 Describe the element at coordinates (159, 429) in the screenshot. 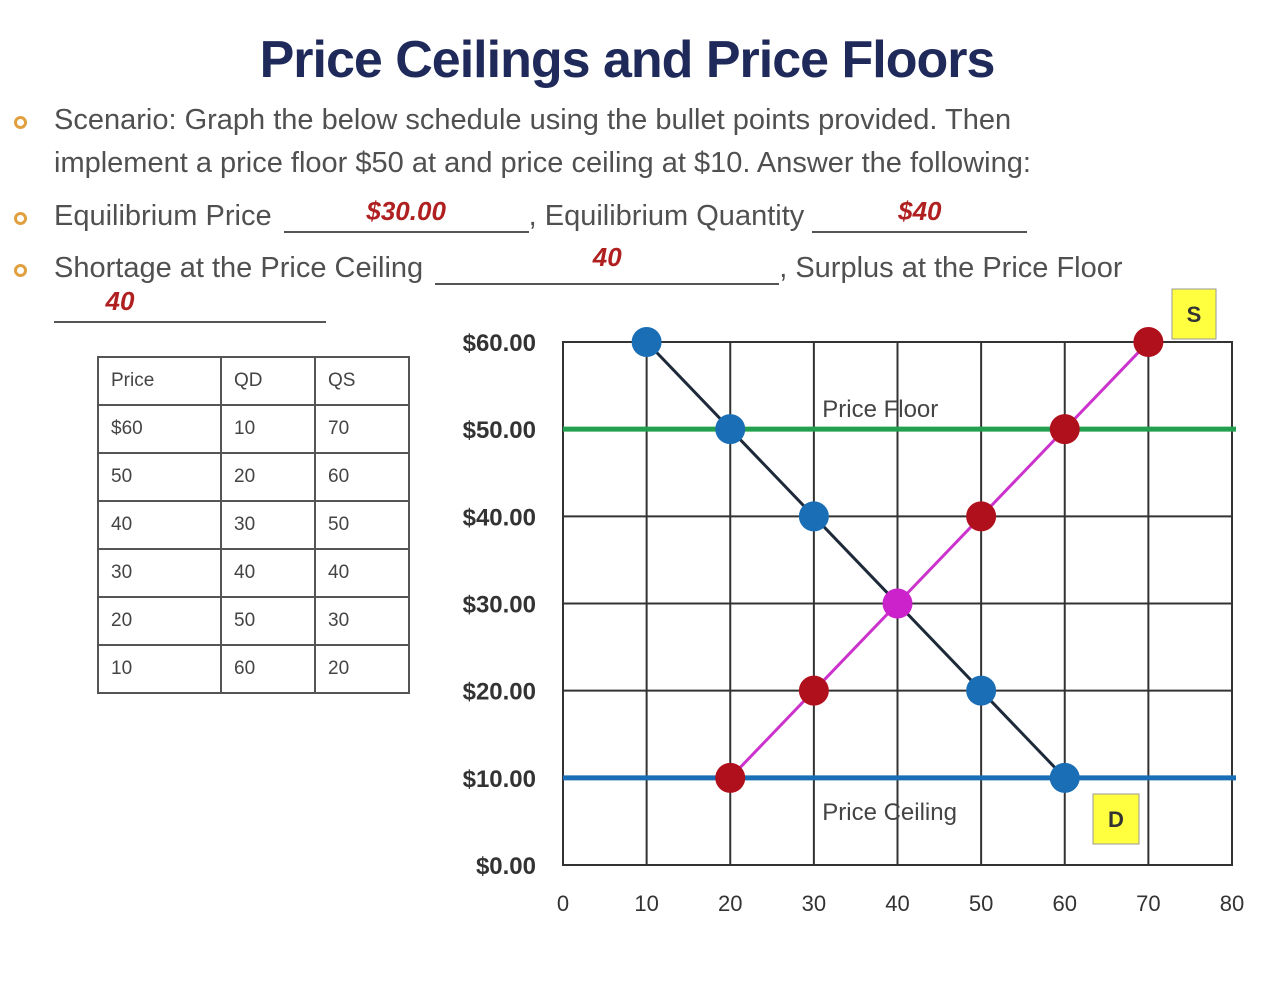

I see `cell-price: $60` at that location.